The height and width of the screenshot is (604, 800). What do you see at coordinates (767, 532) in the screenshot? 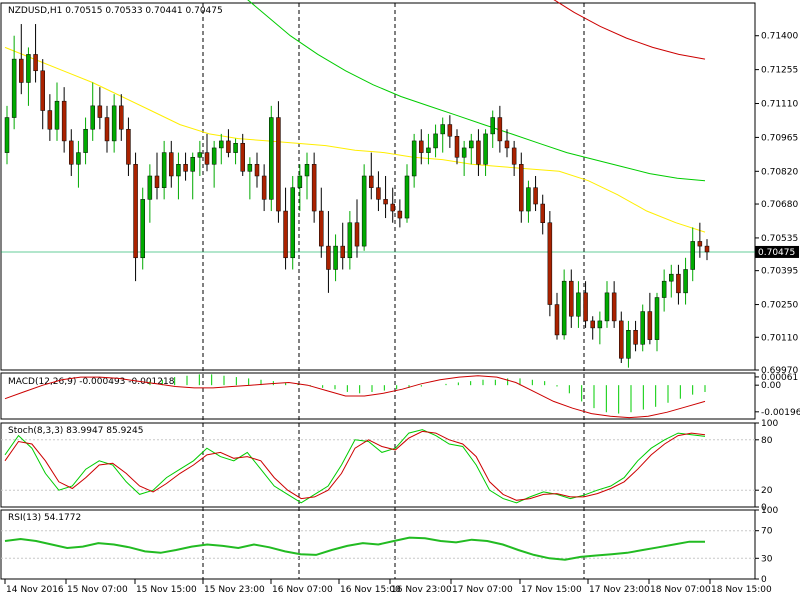
I see `rsi-tick-label: 70` at bounding box center [767, 532].